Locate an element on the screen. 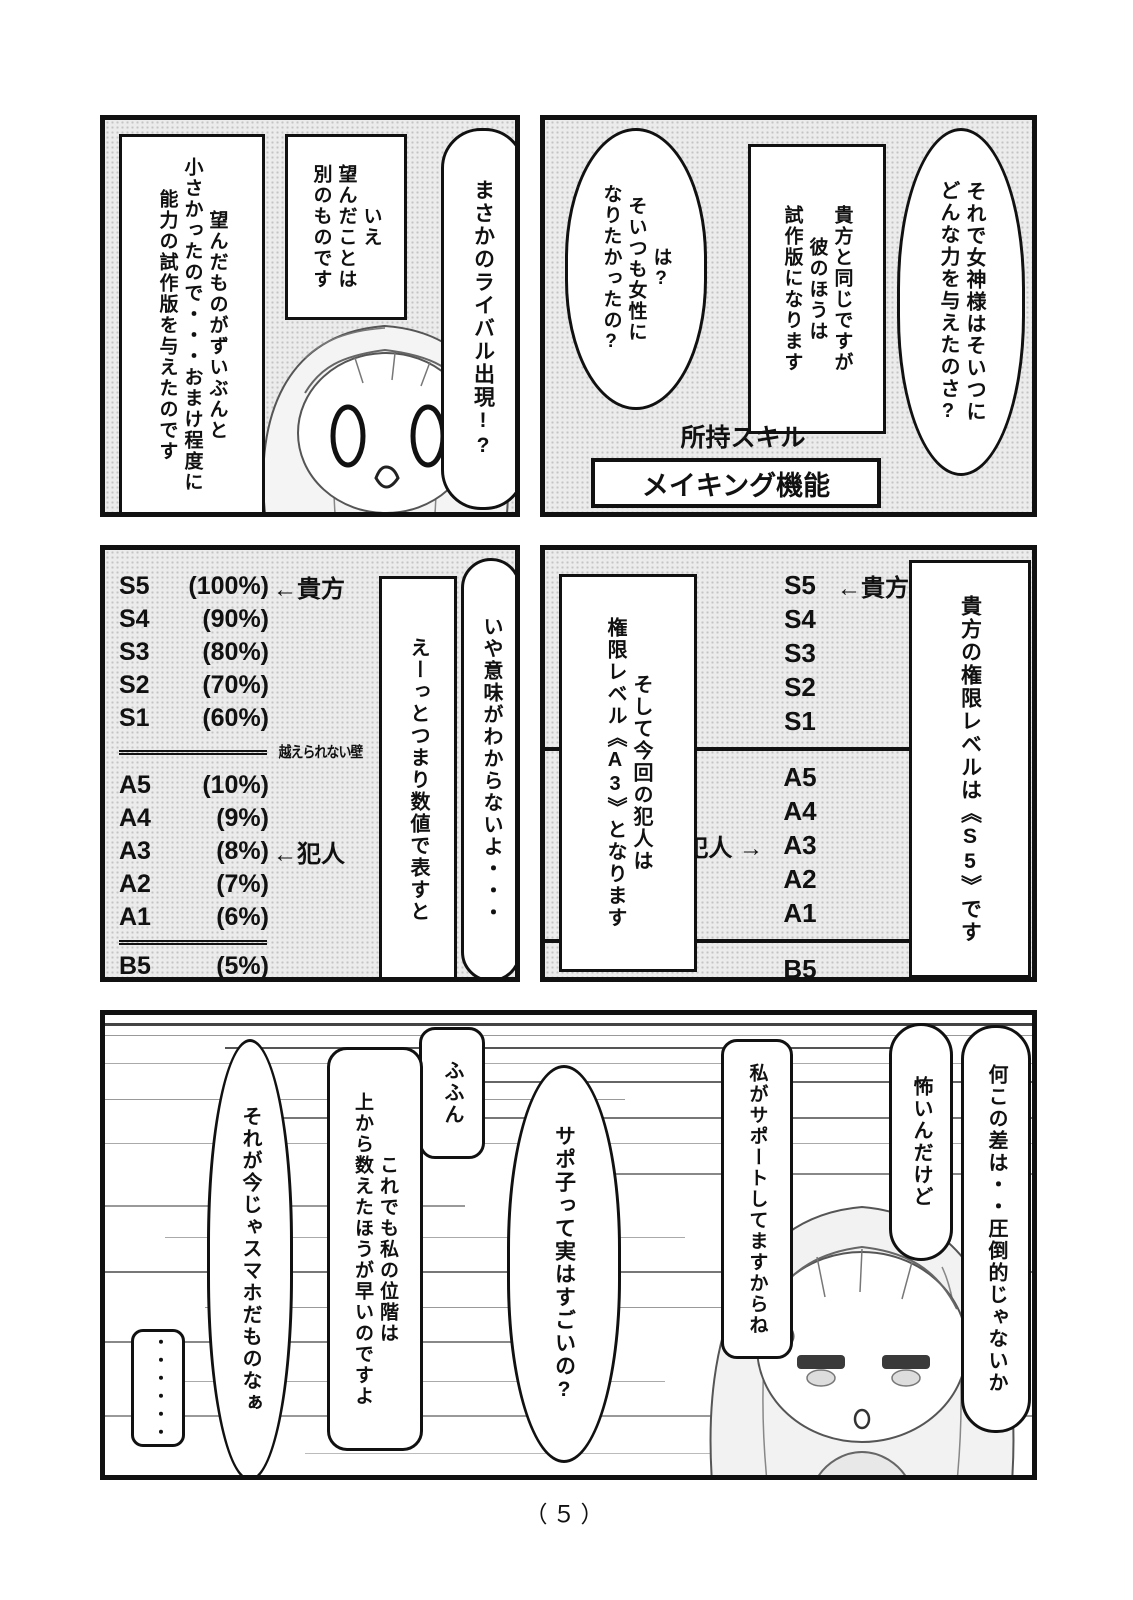 Image resolution: width=1133 pixels, height=1600 pixels. percent-cell: (8%) is located at coordinates (242, 851).